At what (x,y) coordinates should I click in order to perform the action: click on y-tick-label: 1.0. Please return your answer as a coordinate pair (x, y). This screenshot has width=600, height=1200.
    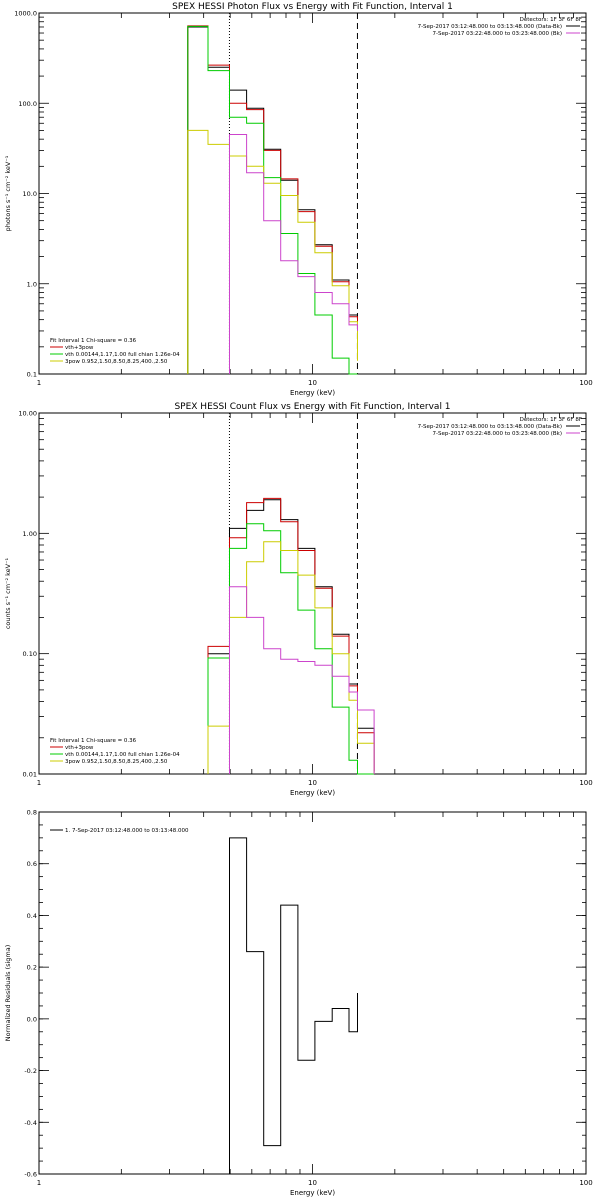
    Looking at the image, I should click on (32, 284).